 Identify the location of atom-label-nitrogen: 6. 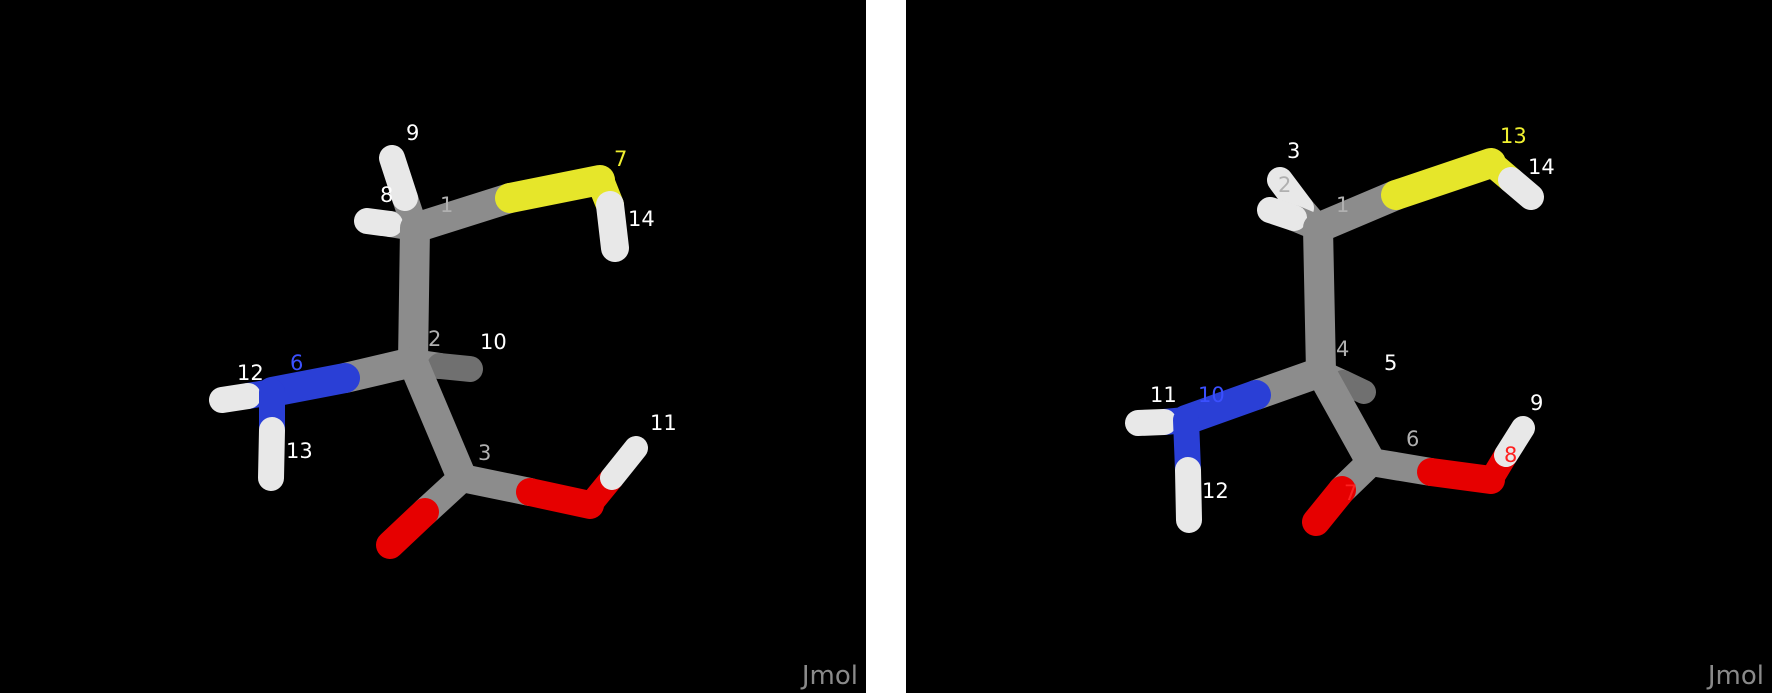
(296, 363).